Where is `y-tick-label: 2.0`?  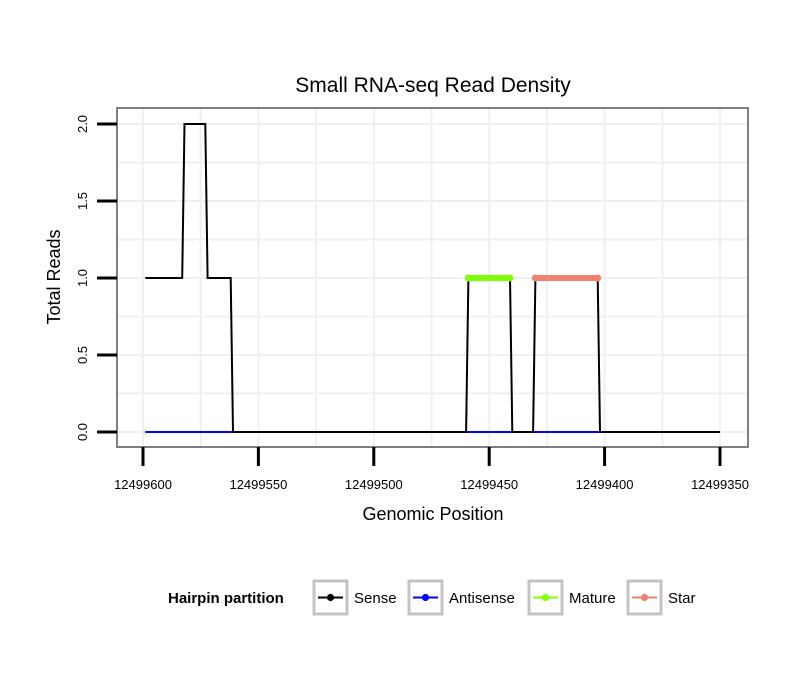 y-tick-label: 2.0 is located at coordinates (82, 124).